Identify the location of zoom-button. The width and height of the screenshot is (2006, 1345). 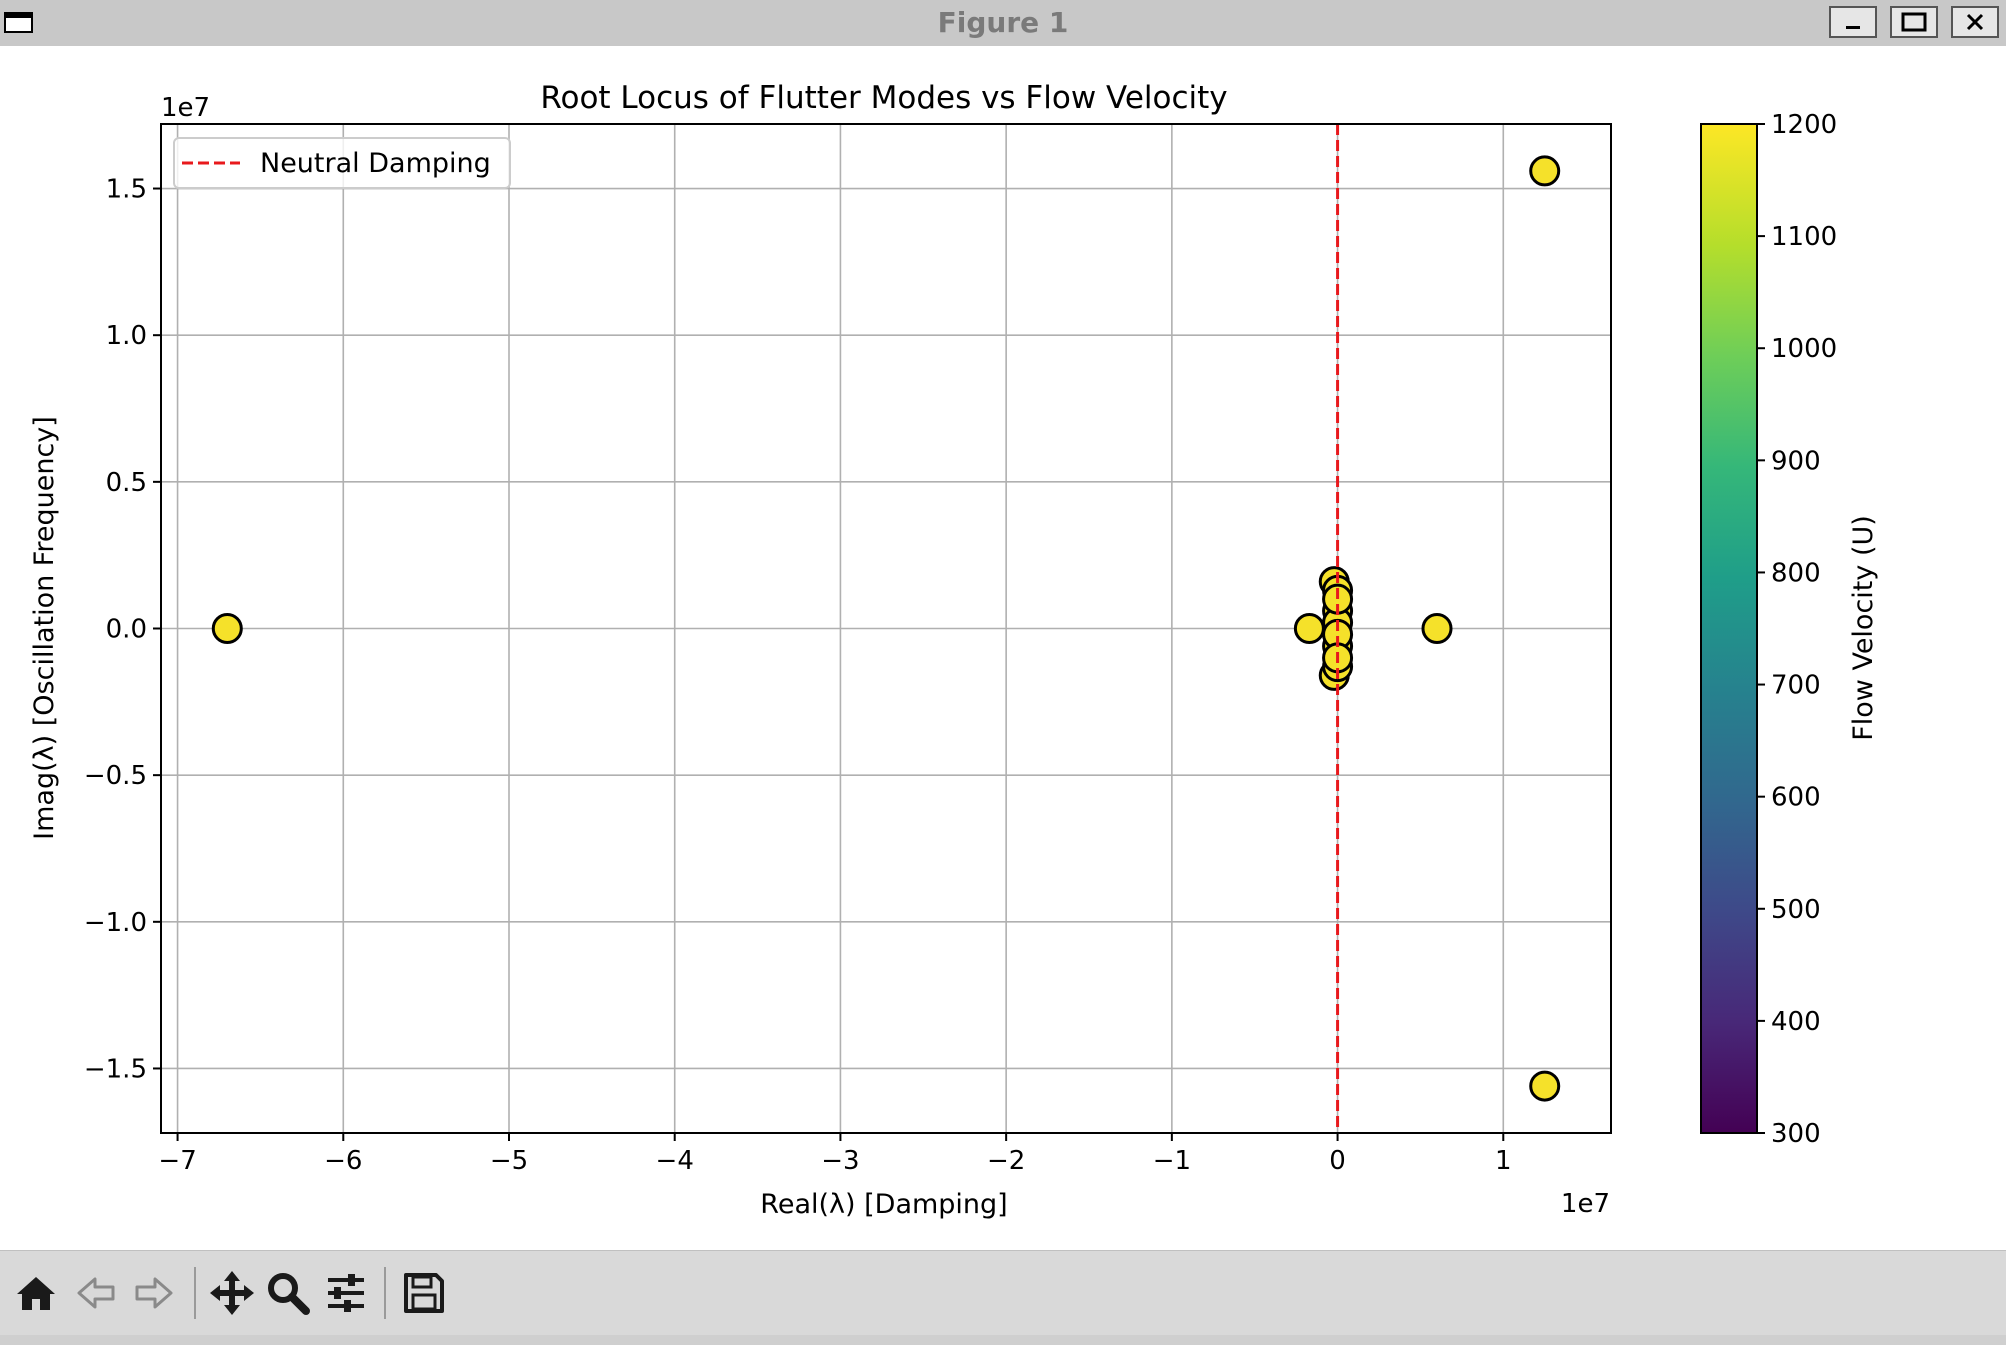
(288, 1293).